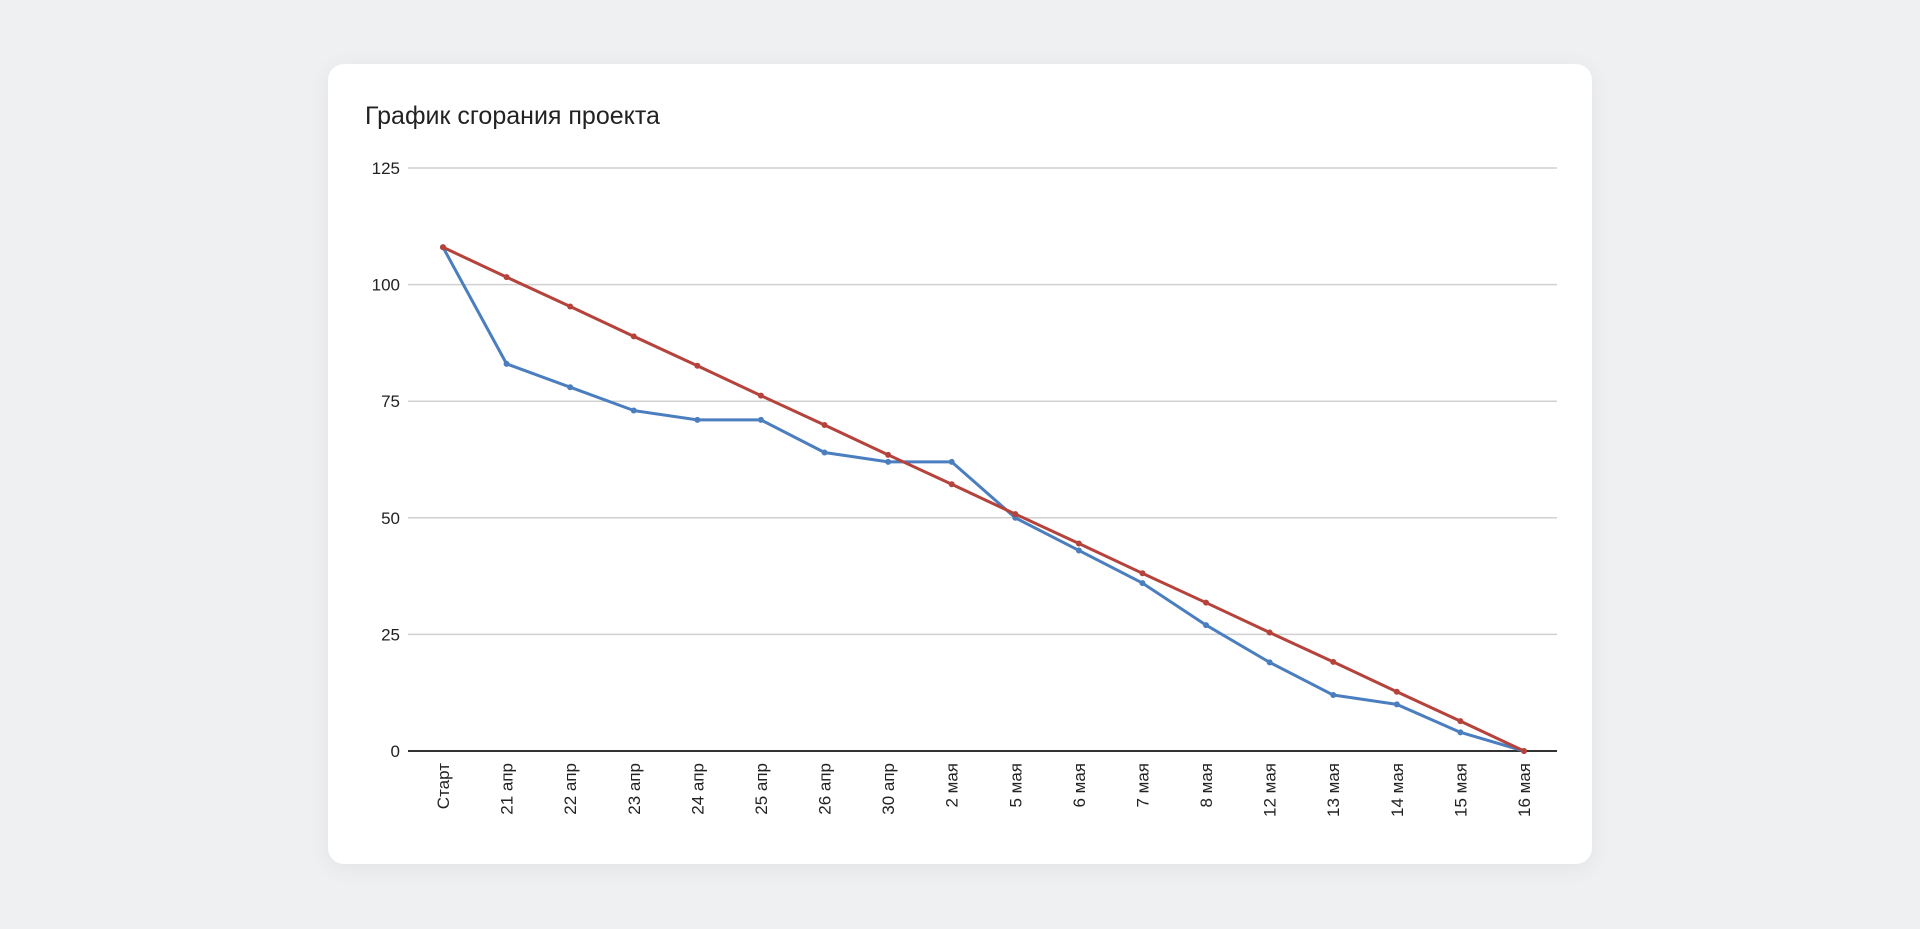 The width and height of the screenshot is (1920, 929). Describe the element at coordinates (761, 789) in the screenshot. I see `x-tick-label: 25 апр` at that location.